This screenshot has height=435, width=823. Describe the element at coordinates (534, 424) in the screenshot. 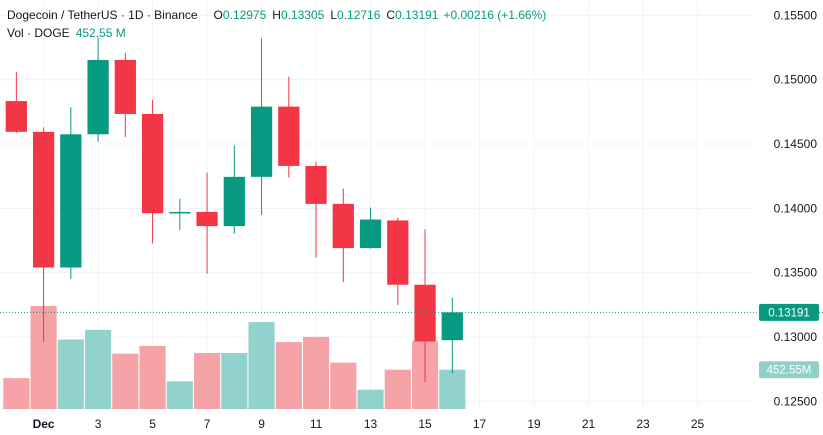

I see `time-tick-label: 19` at that location.